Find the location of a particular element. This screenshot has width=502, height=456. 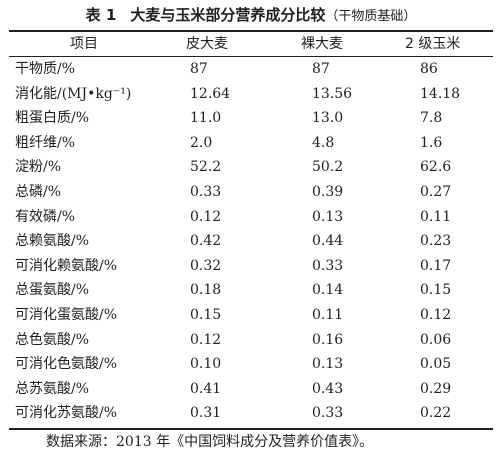

table-row: 可消化苏氨酸/% 0.31 0.33 0.22 is located at coordinates (251, 413).